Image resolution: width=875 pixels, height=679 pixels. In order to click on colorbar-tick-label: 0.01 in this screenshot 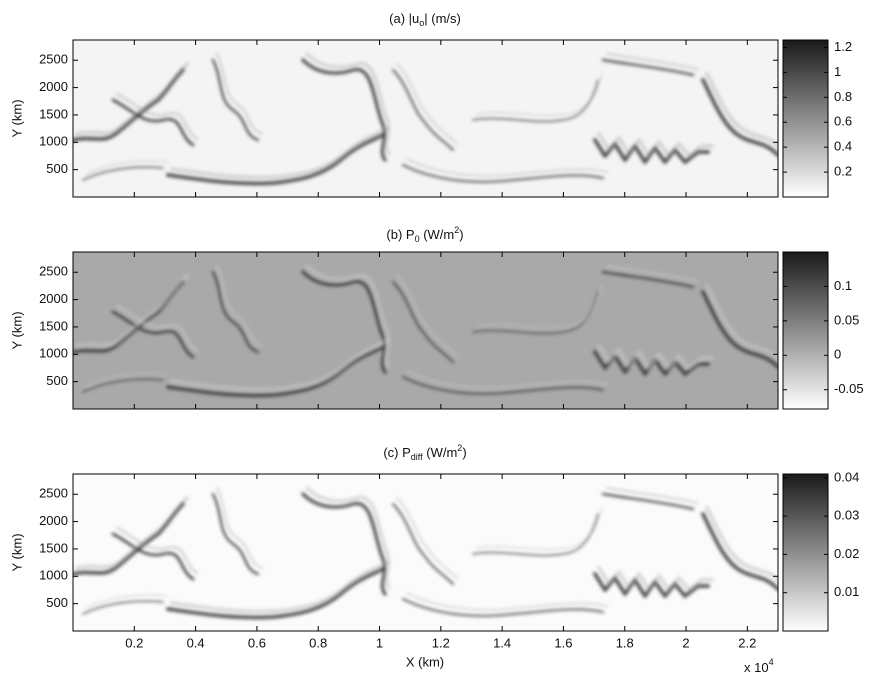, I will do `click(846, 591)`.